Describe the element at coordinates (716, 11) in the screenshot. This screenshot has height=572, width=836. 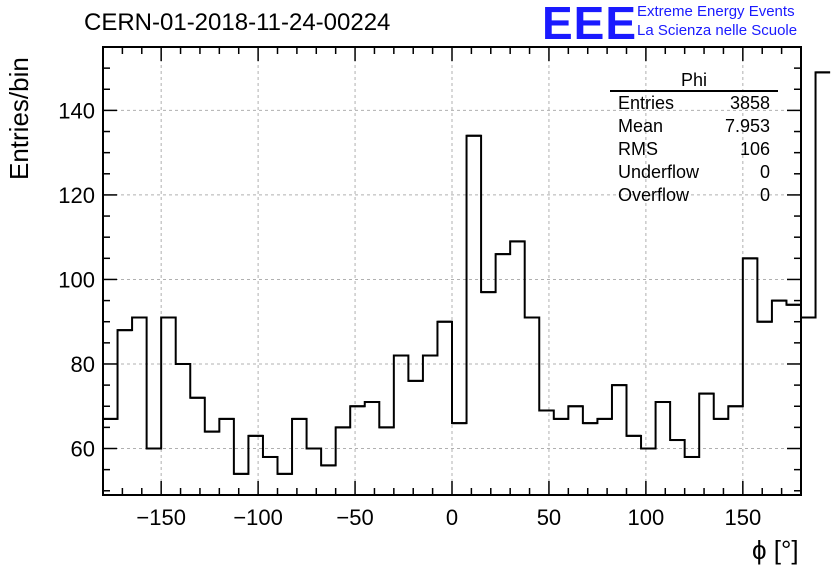
I see `logo-line-1: Extreme Energy Events` at that location.